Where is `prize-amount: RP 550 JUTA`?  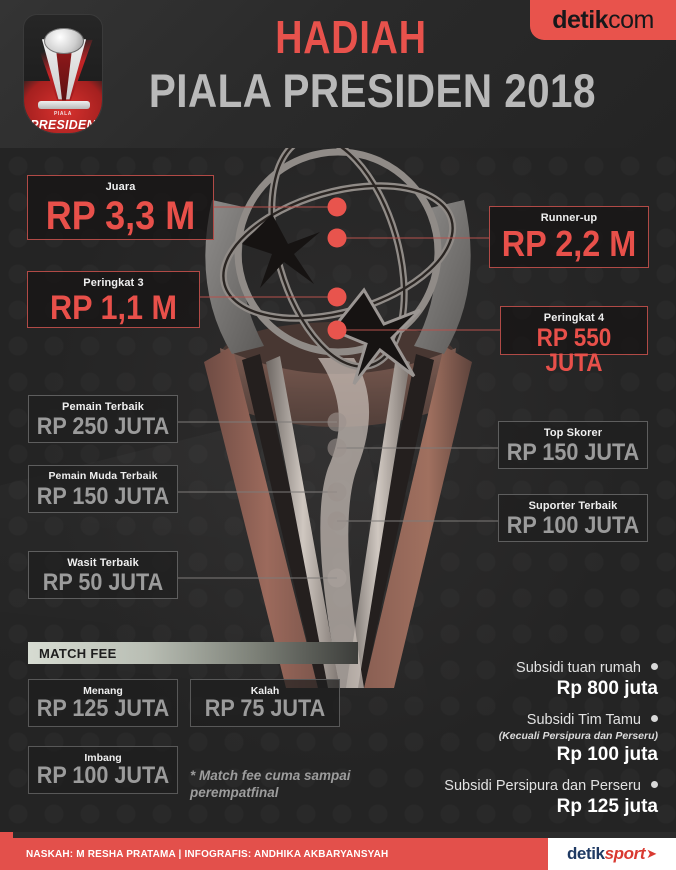 prize-amount: RP 550 JUTA is located at coordinates (574, 351).